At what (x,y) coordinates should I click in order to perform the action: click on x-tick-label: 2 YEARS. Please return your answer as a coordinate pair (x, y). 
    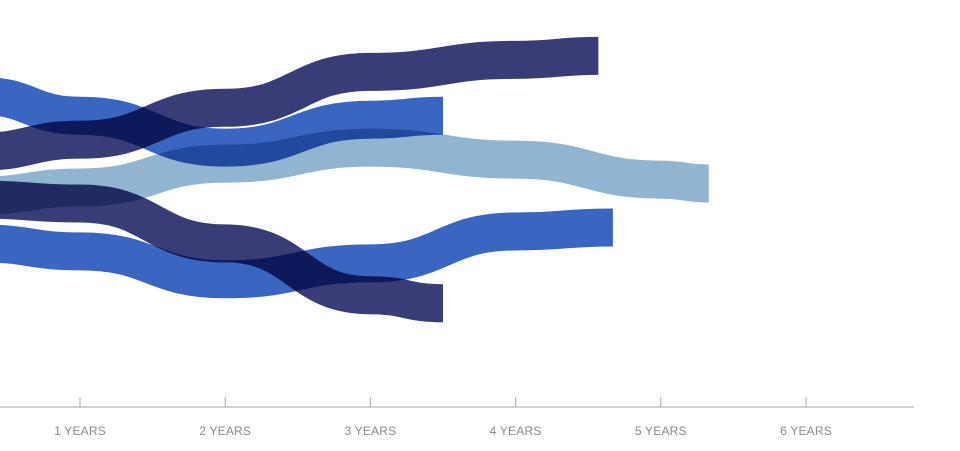
    Looking at the image, I should click on (225, 431).